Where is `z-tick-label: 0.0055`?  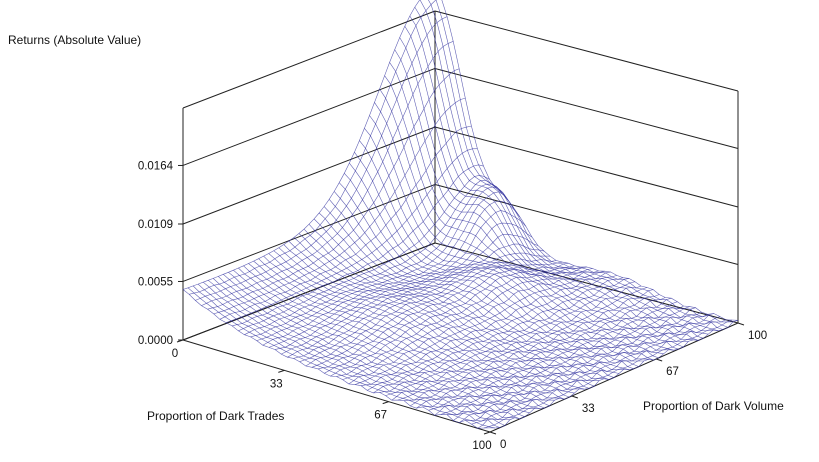 z-tick-label: 0.0055 is located at coordinates (155, 282).